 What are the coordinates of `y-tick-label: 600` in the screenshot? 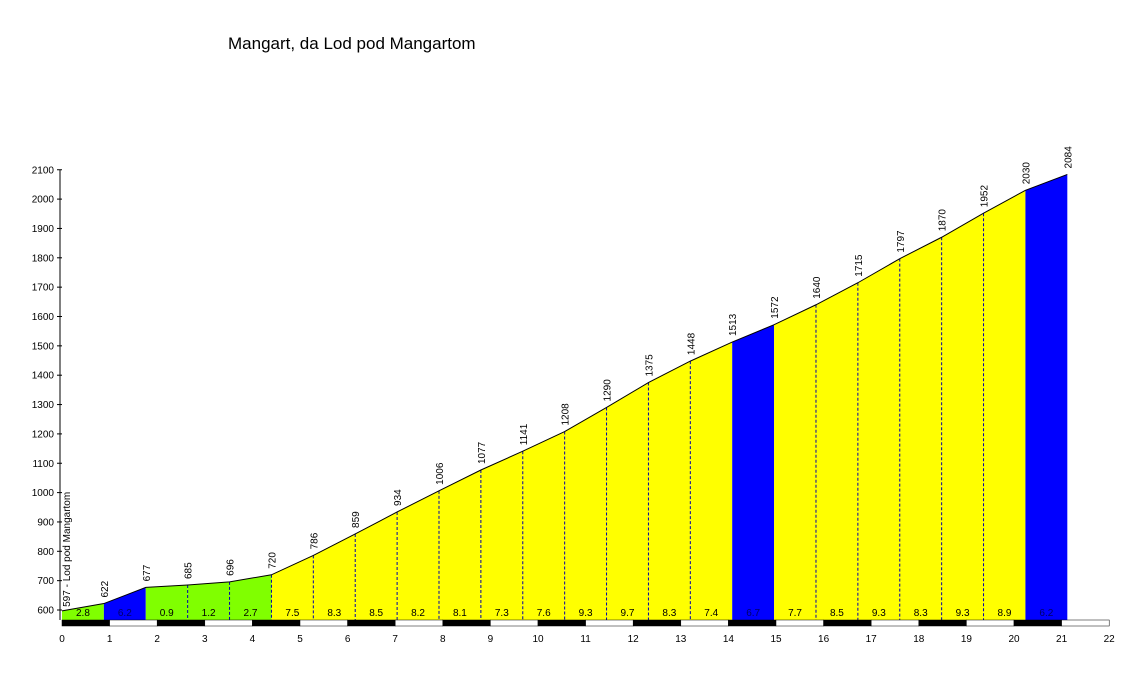 It's located at (45, 611).